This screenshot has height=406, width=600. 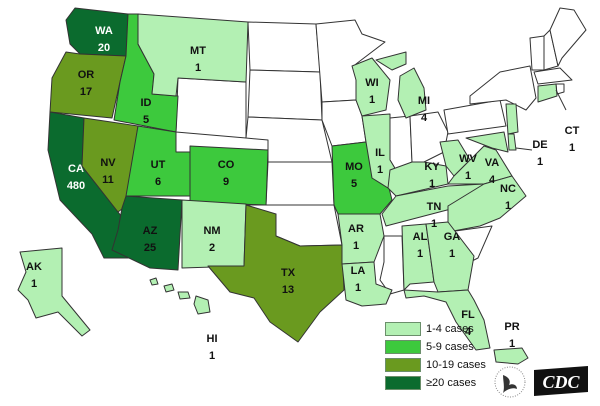 What do you see at coordinates (547, 93) in the screenshot?
I see `state-CT` at bounding box center [547, 93].